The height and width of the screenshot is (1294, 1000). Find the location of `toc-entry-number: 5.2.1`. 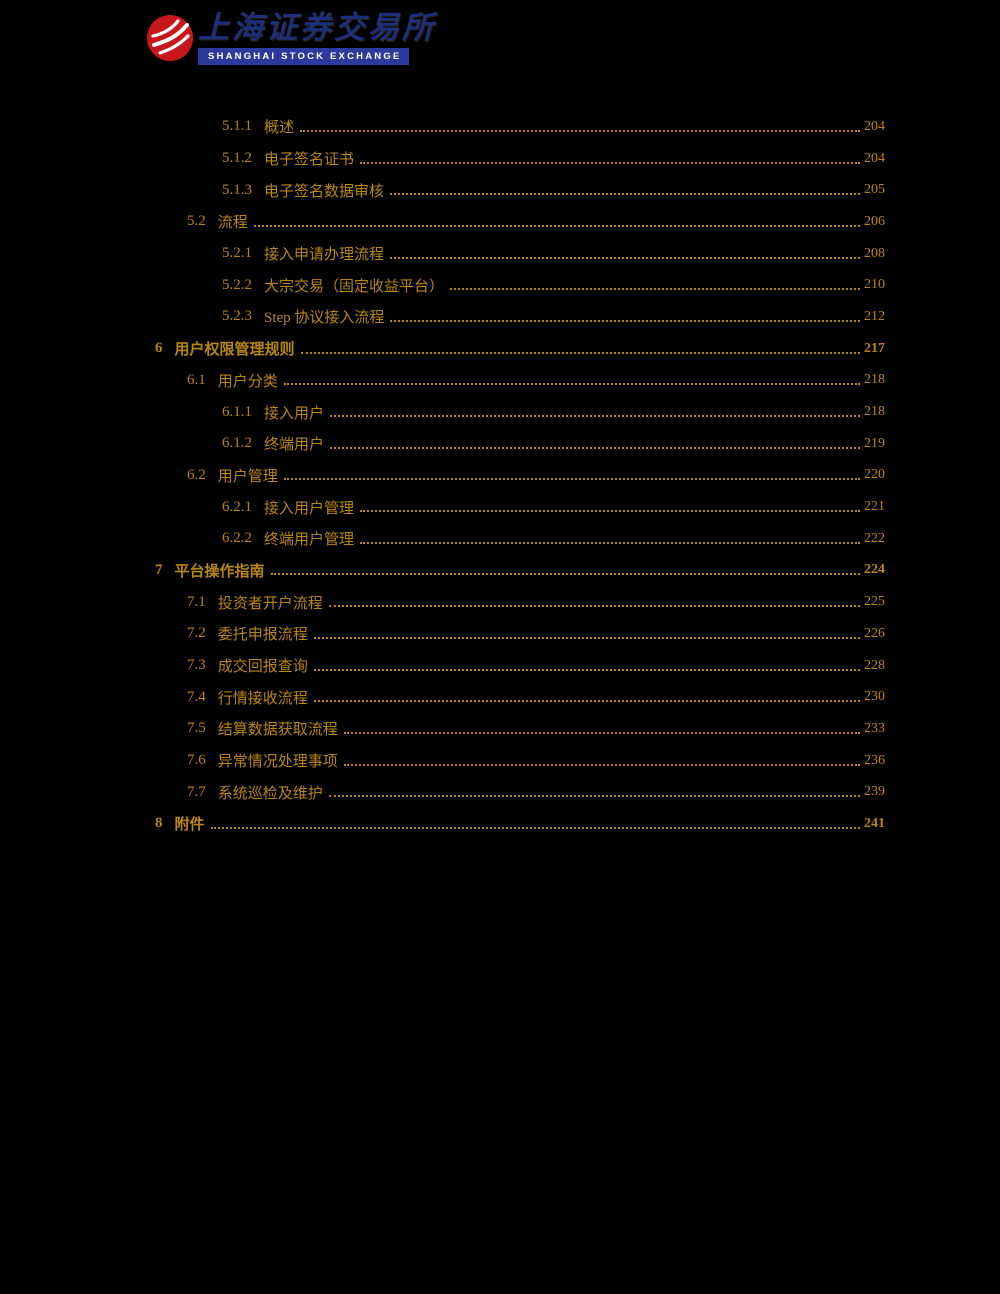

toc-entry-number: 5.2.1 is located at coordinates (237, 253).